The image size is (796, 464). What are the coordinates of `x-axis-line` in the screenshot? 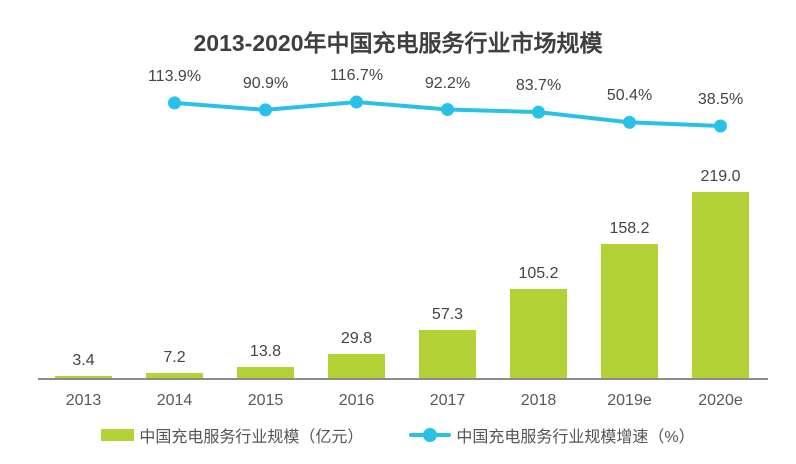 It's located at (403, 379).